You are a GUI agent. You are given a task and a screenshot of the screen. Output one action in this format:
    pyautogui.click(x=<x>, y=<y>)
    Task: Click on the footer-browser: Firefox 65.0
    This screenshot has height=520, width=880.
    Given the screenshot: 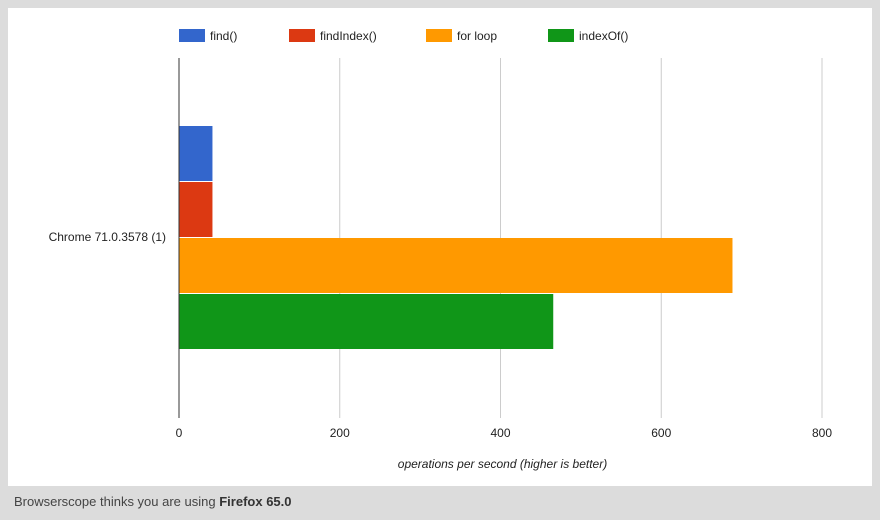 What is the action you would take?
    pyautogui.click(x=255, y=501)
    